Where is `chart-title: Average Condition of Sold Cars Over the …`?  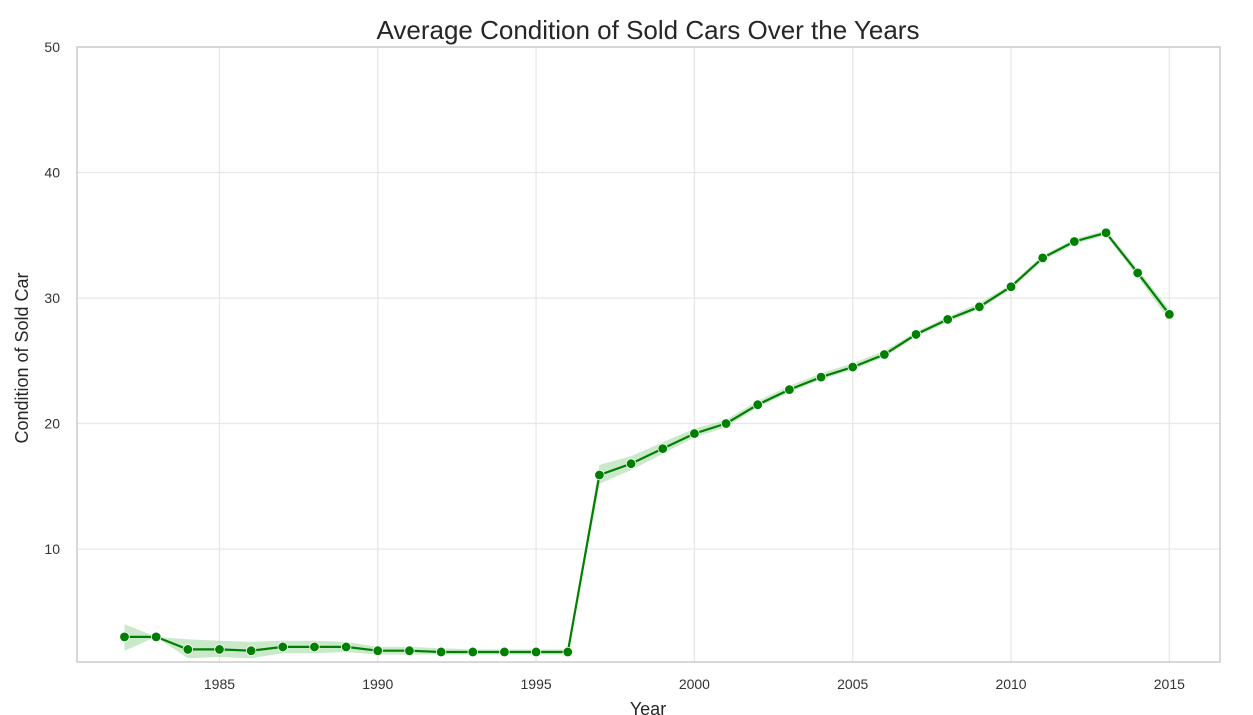
chart-title: Average Condition of Sold Cars Over the … is located at coordinates (648, 30).